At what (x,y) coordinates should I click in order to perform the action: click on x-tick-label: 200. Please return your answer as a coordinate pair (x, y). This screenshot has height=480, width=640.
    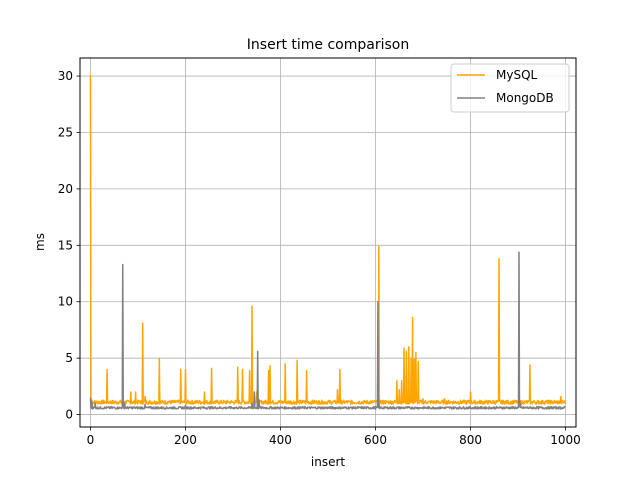
    Looking at the image, I should click on (185, 440).